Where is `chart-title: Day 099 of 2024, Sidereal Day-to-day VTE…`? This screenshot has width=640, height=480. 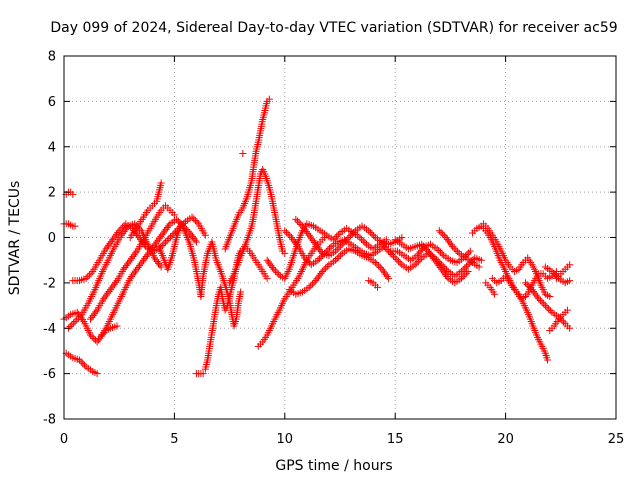
chart-title: Day 099 of 2024, Sidereal Day-to-day VTE… is located at coordinates (333, 28).